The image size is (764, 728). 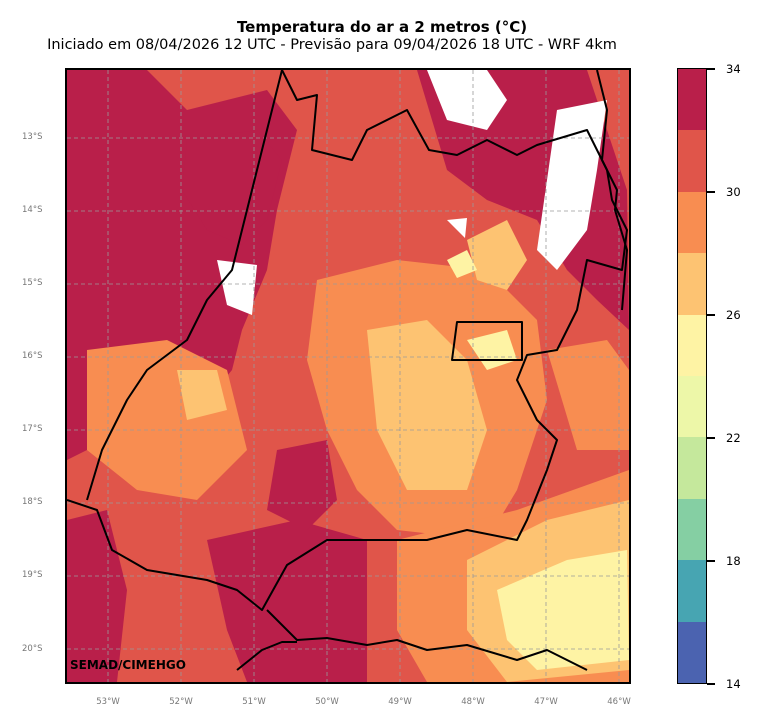 What do you see at coordinates (266, 656) in the screenshot?
I see `southwest-border` at bounding box center [266, 656].